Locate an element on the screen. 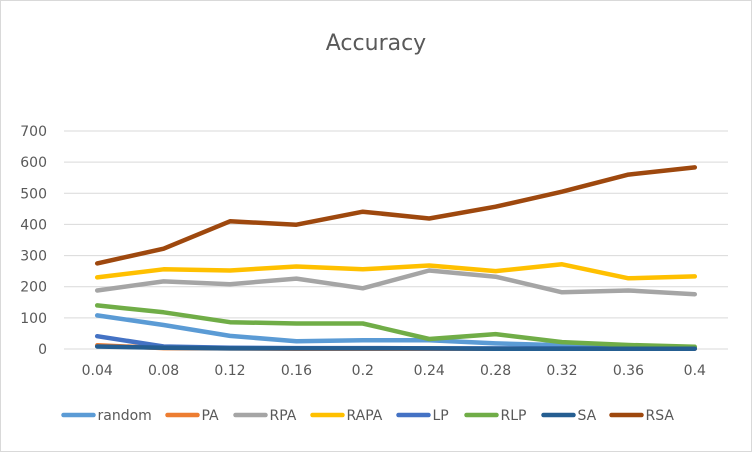  legend-entry-lp: LP is located at coordinates (422, 416).